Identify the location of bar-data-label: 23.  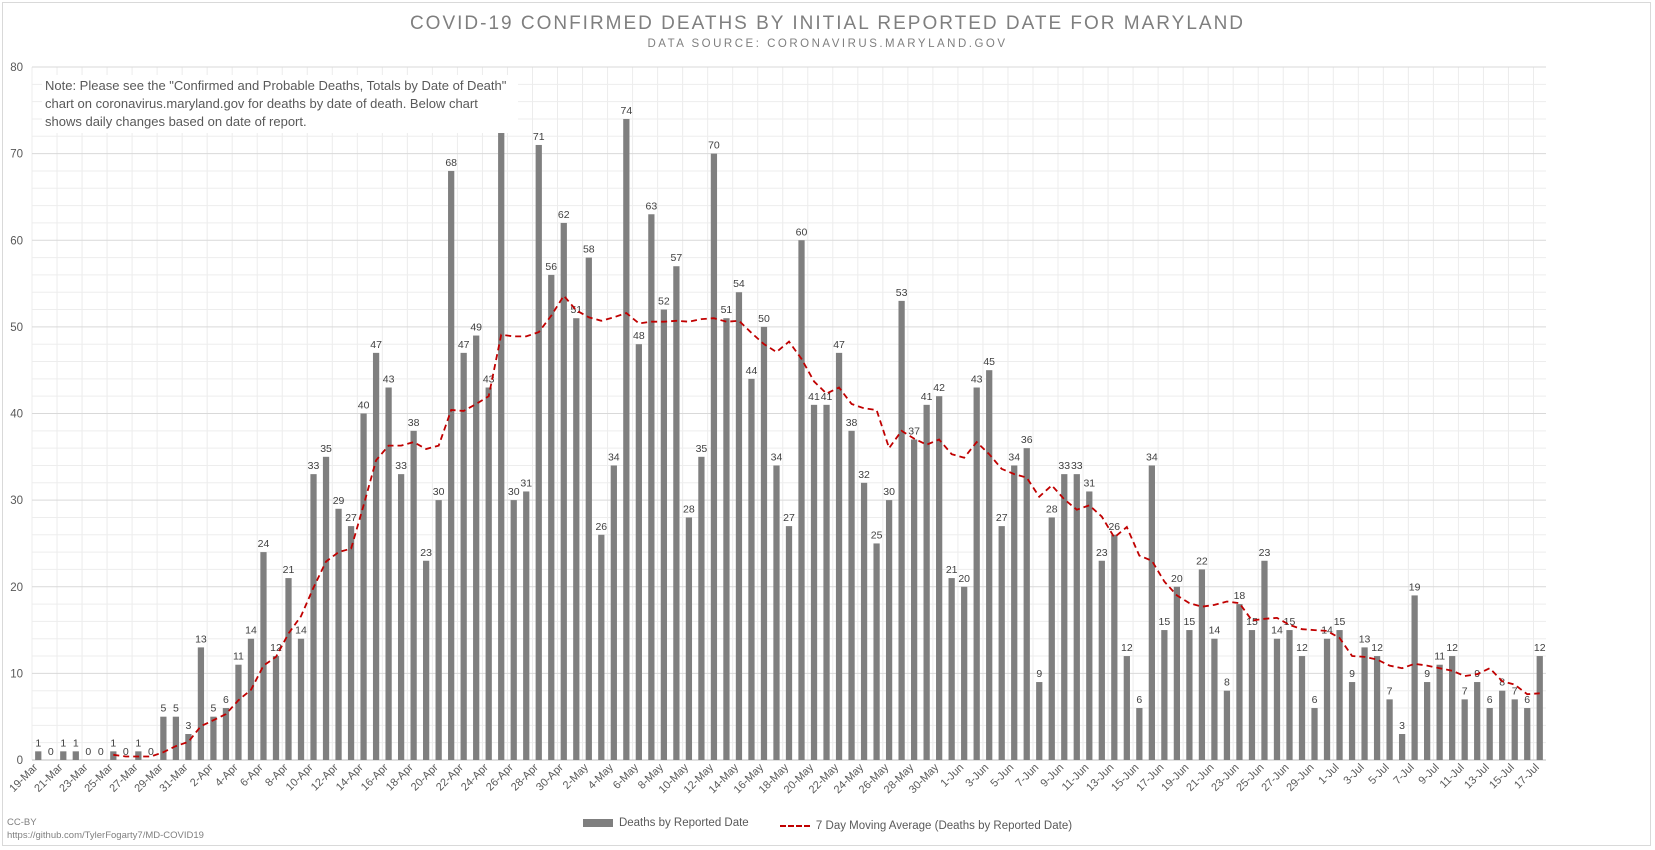
(426, 553).